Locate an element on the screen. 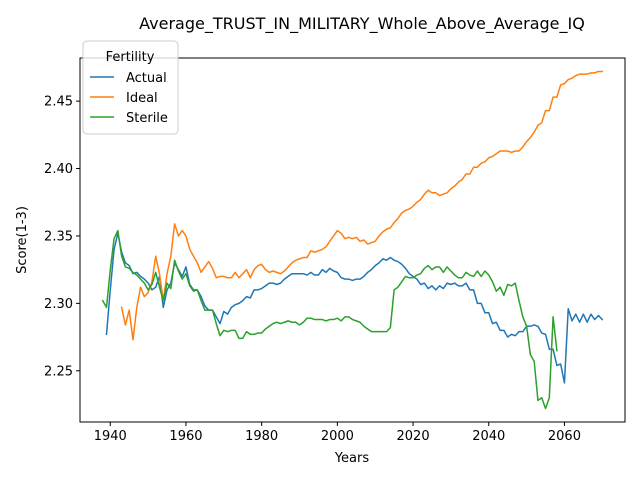 Image resolution: width=640 pixels, height=480 pixels. y-tick-label: 2.25 is located at coordinates (58, 371).